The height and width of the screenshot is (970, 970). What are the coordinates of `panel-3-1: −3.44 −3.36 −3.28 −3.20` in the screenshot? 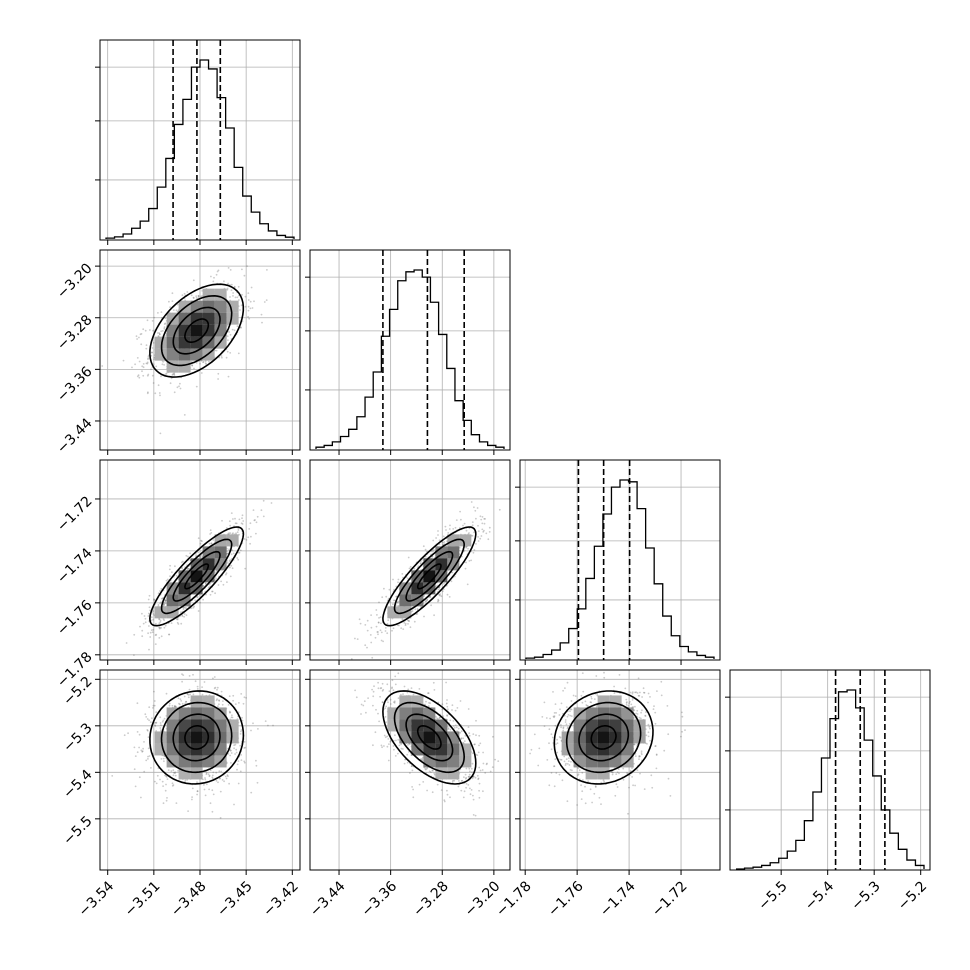 It's located at (408, 794).